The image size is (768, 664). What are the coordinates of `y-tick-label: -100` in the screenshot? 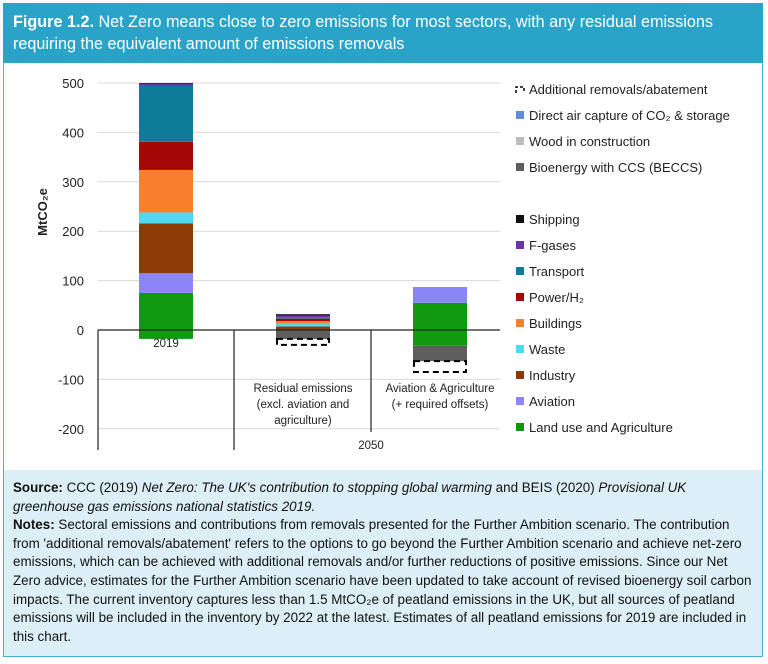 It's located at (71, 379).